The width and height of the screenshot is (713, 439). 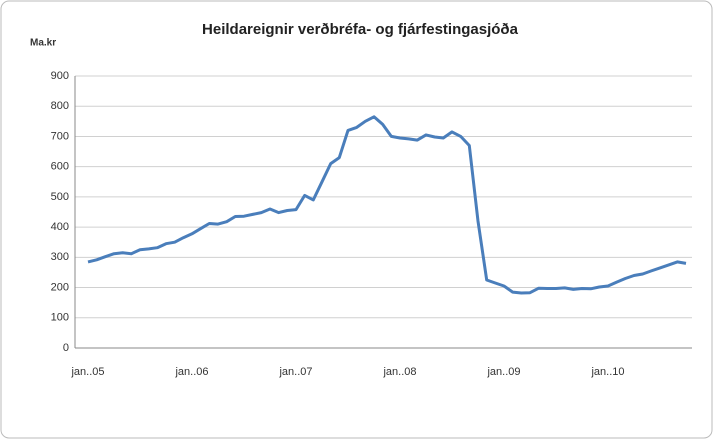 I want to click on x-tick-label: jan..10, so click(x=607, y=372).